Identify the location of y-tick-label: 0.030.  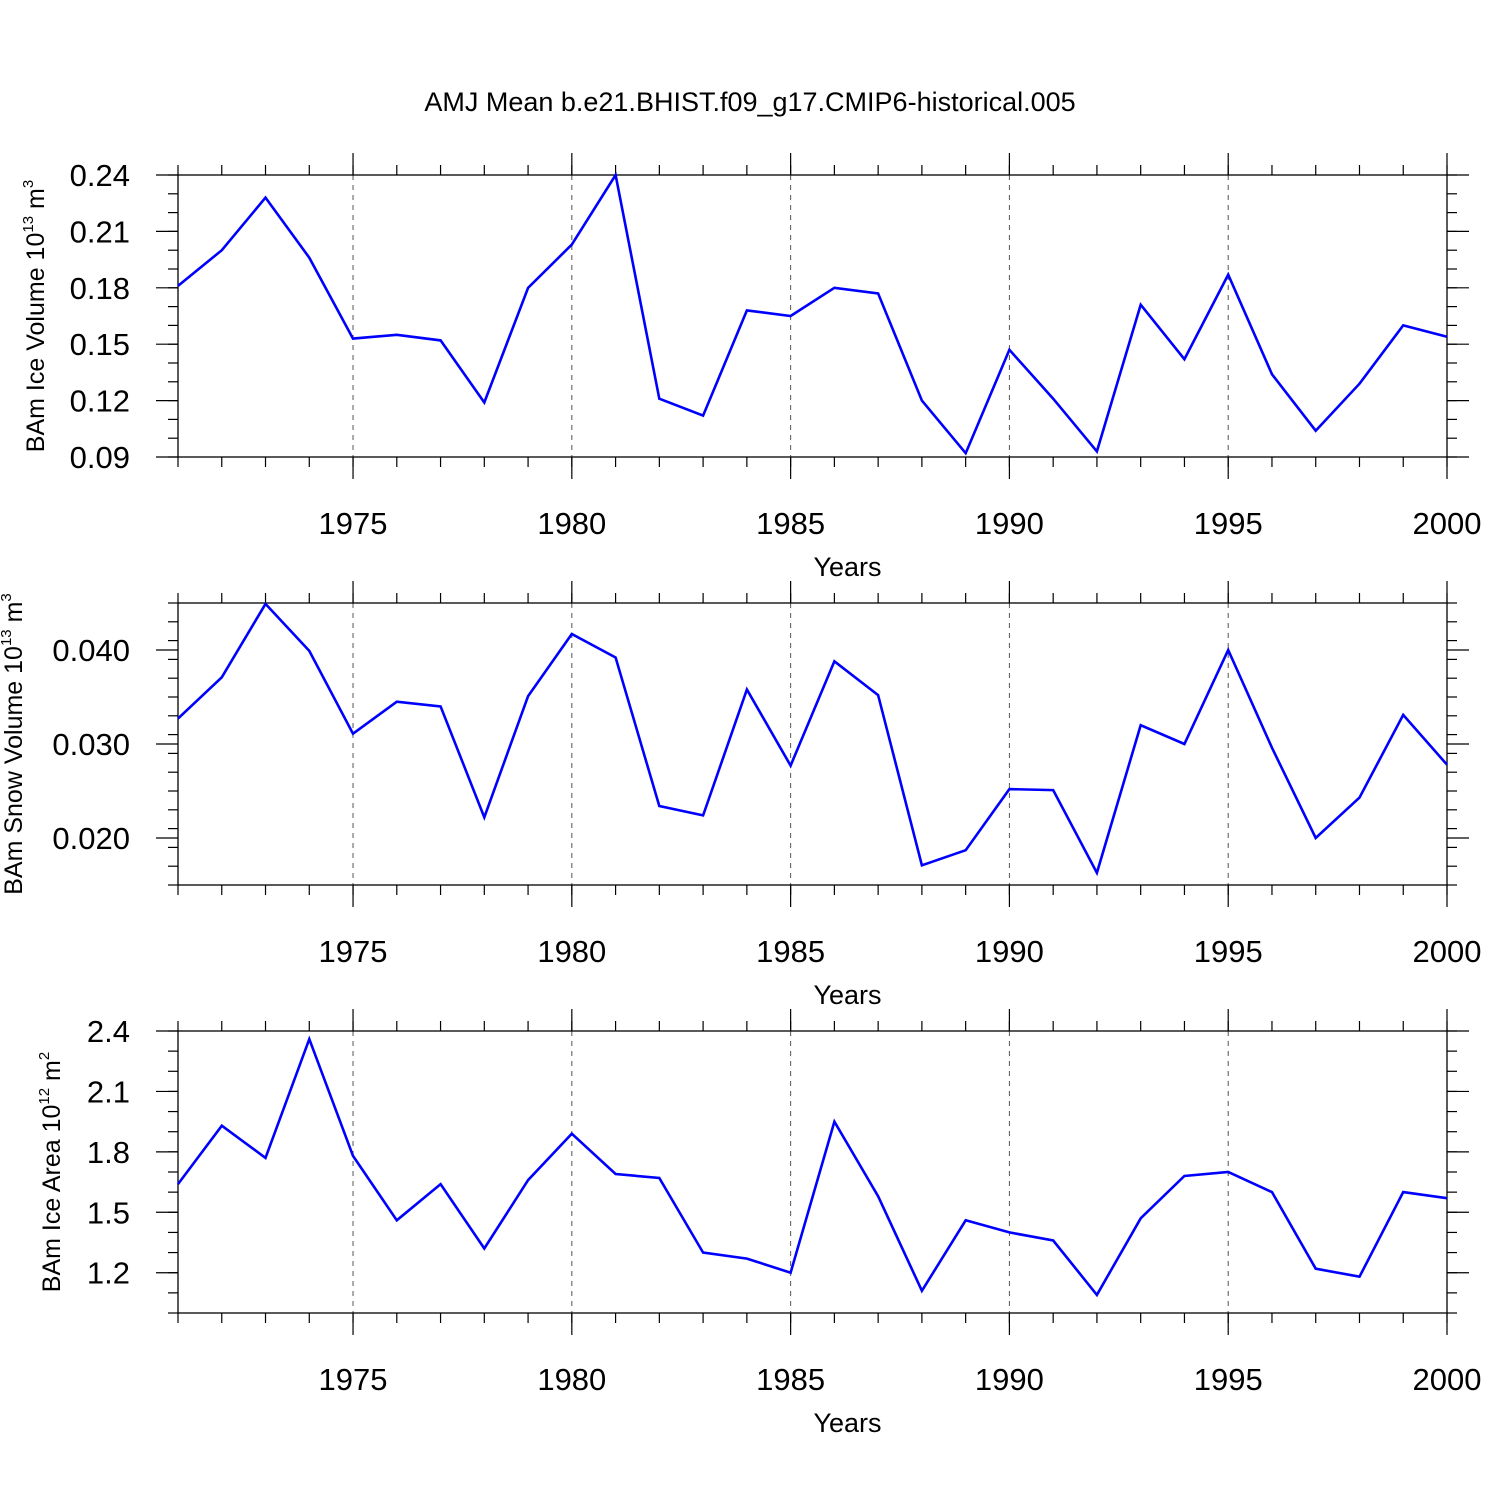
(91, 744).